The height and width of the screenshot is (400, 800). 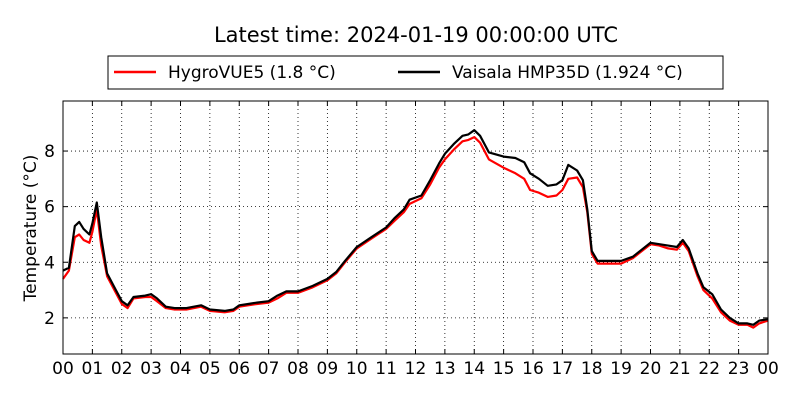 I want to click on x-tick-label: 17, so click(x=563, y=369).